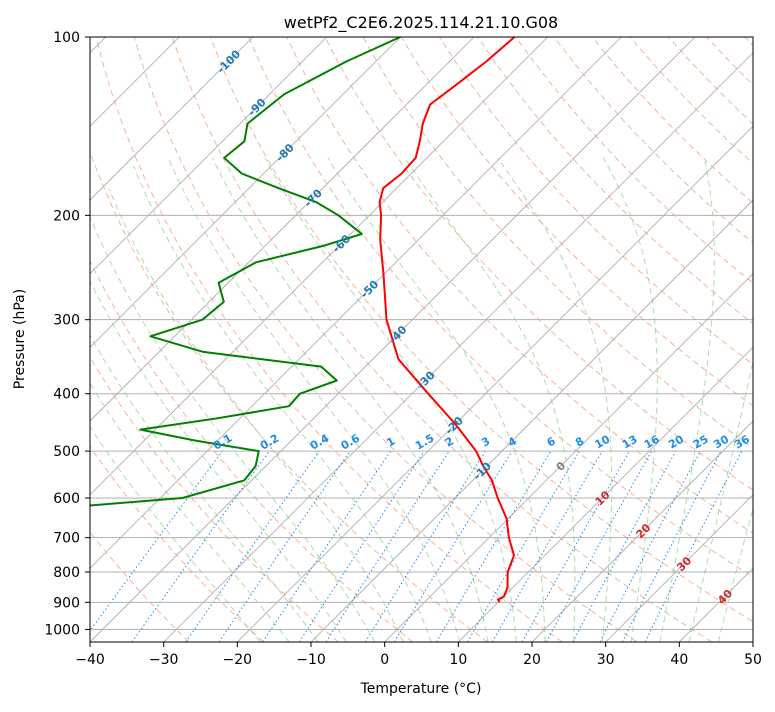 This screenshot has height=712, width=775. Describe the element at coordinates (384, 660) in the screenshot. I see `x-tick-label: 0` at that location.